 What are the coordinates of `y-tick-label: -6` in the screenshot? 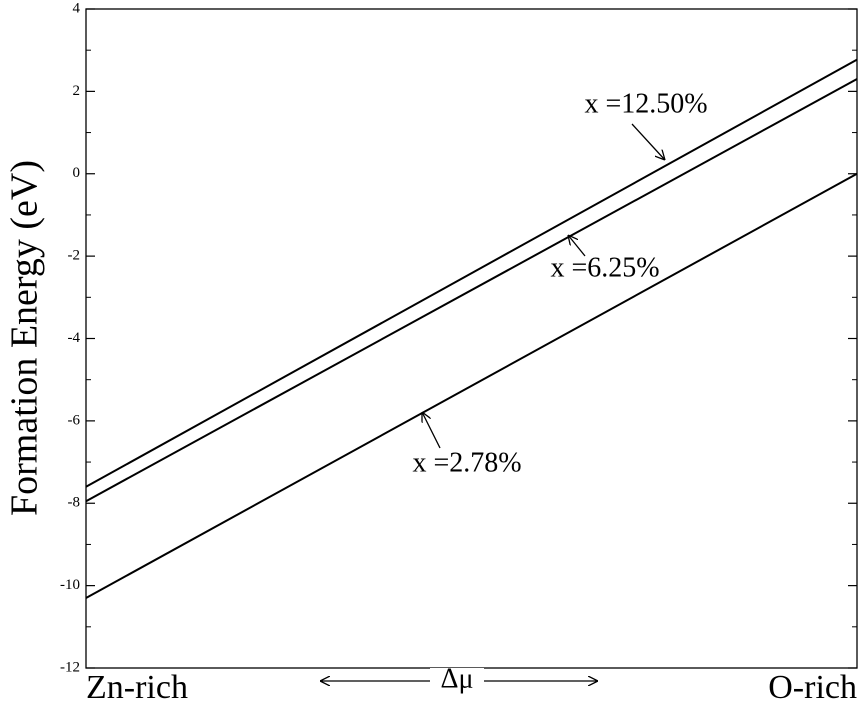 It's located at (74, 420).